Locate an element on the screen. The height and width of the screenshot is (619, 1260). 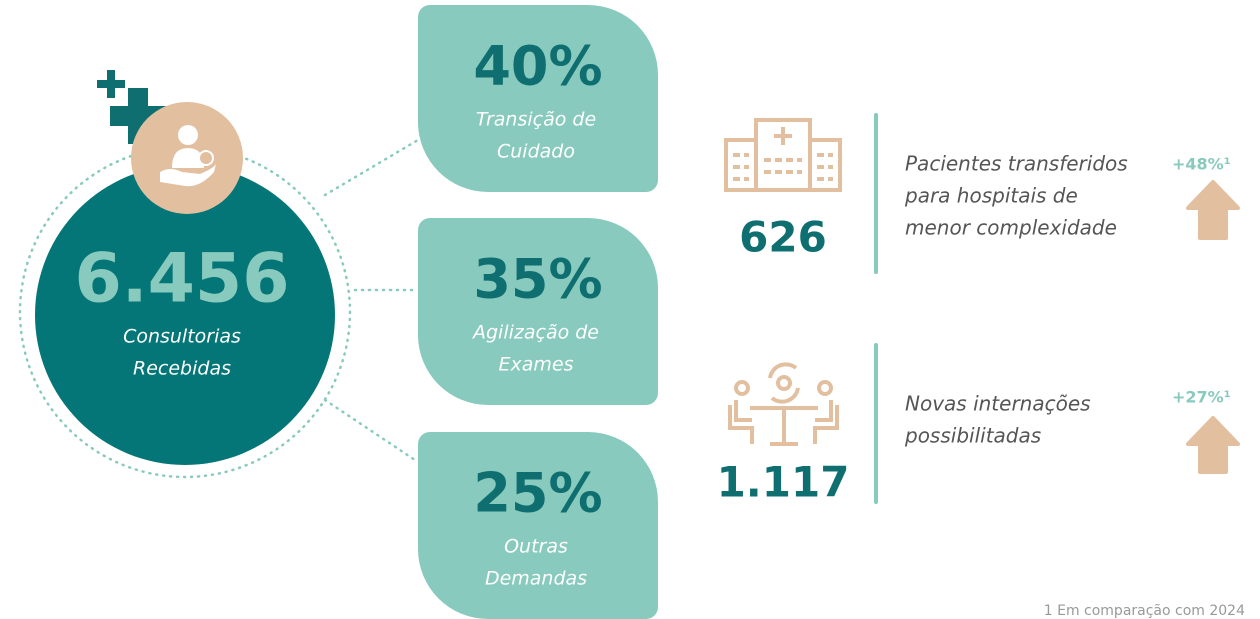
outcome-description: possibilitadas is located at coordinates (972, 436).